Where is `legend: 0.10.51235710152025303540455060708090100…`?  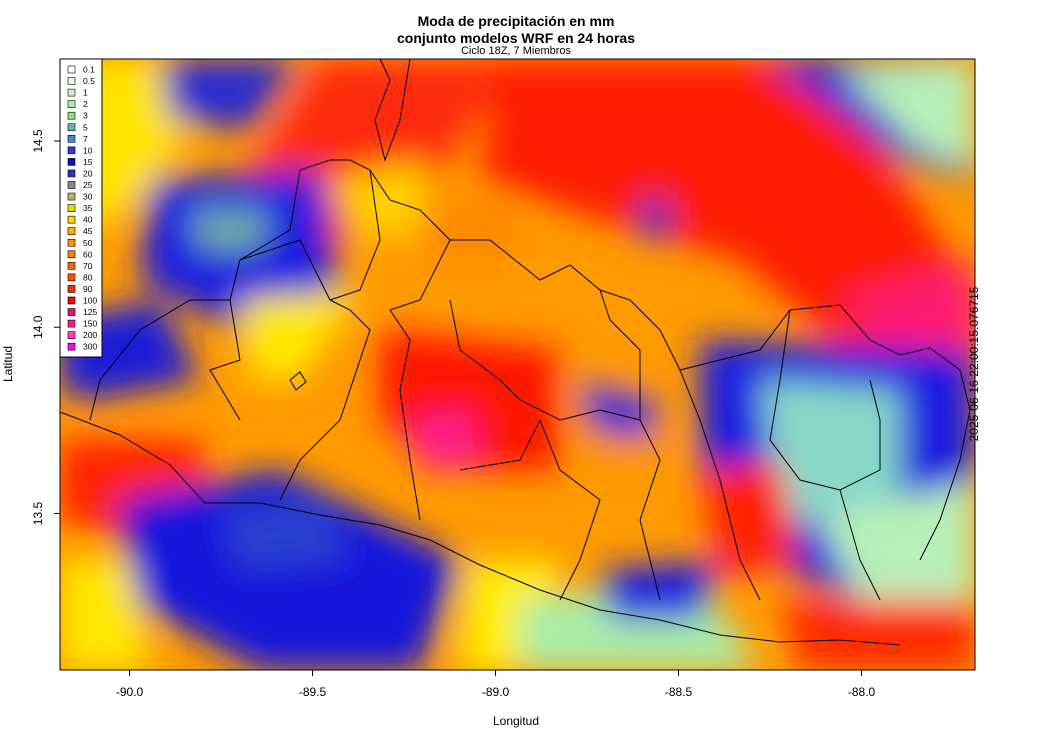 legend: 0.10.51235710152025303540455060708090100… is located at coordinates (81, 208).